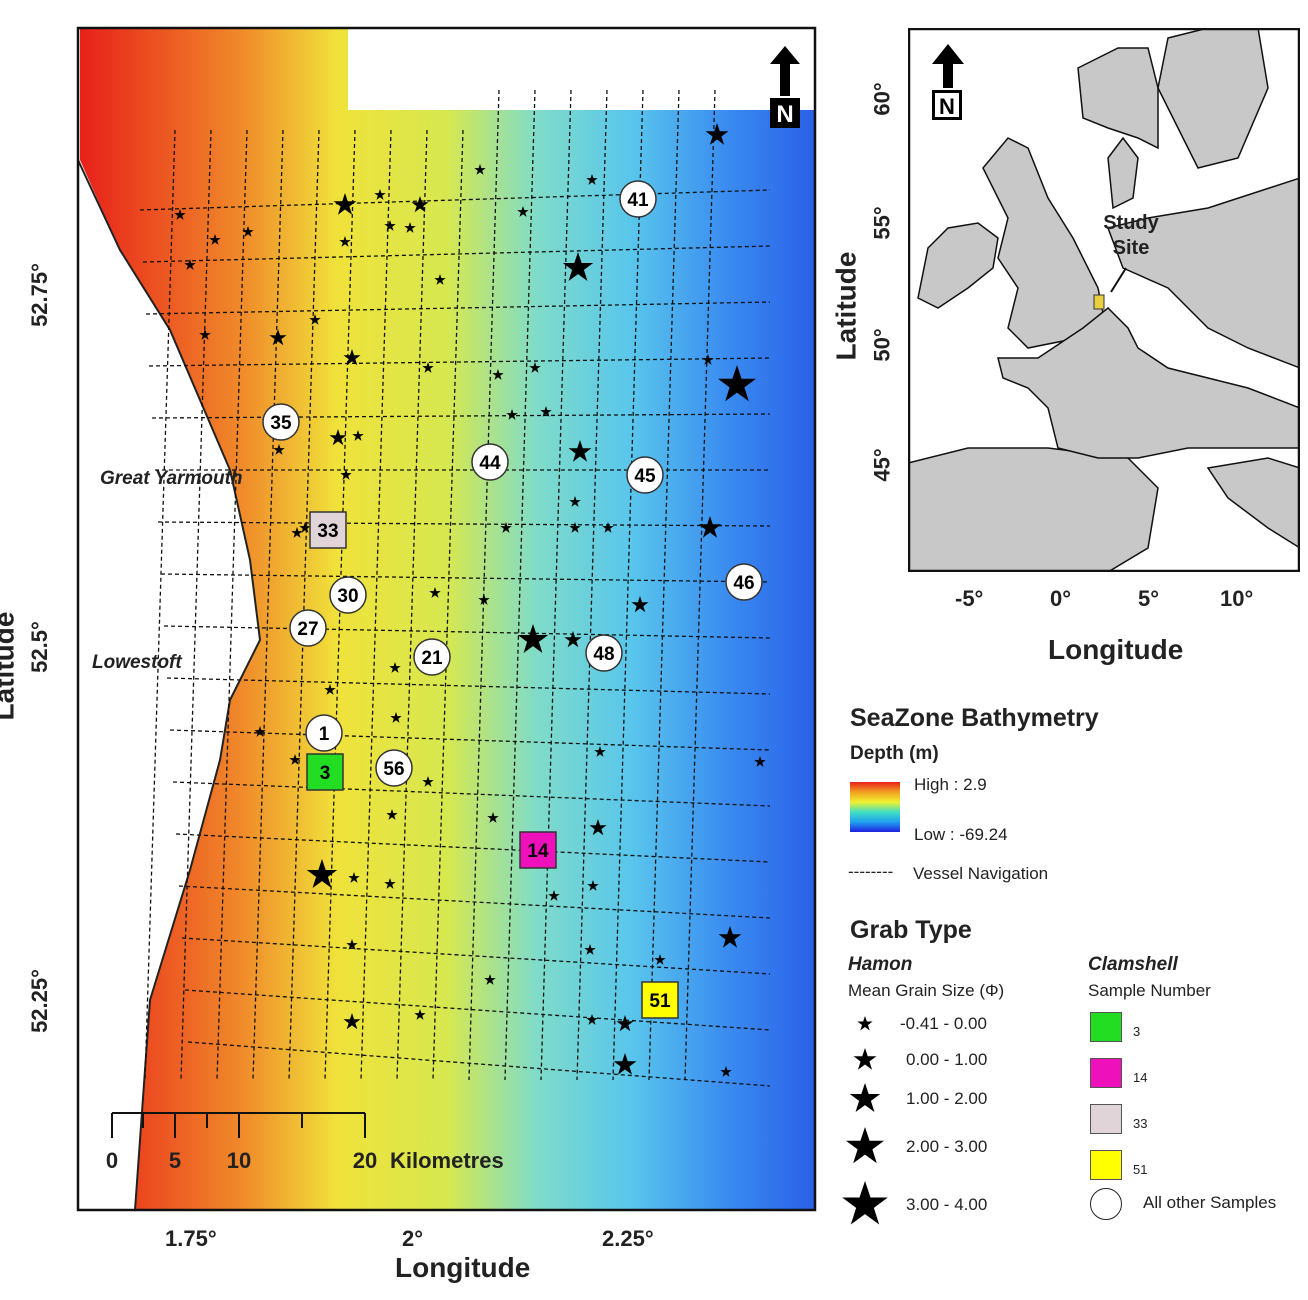 The image size is (1308, 1300). Describe the element at coordinates (1140, 1169) in the screenshot. I see `clamshell-label: 51` at that location.